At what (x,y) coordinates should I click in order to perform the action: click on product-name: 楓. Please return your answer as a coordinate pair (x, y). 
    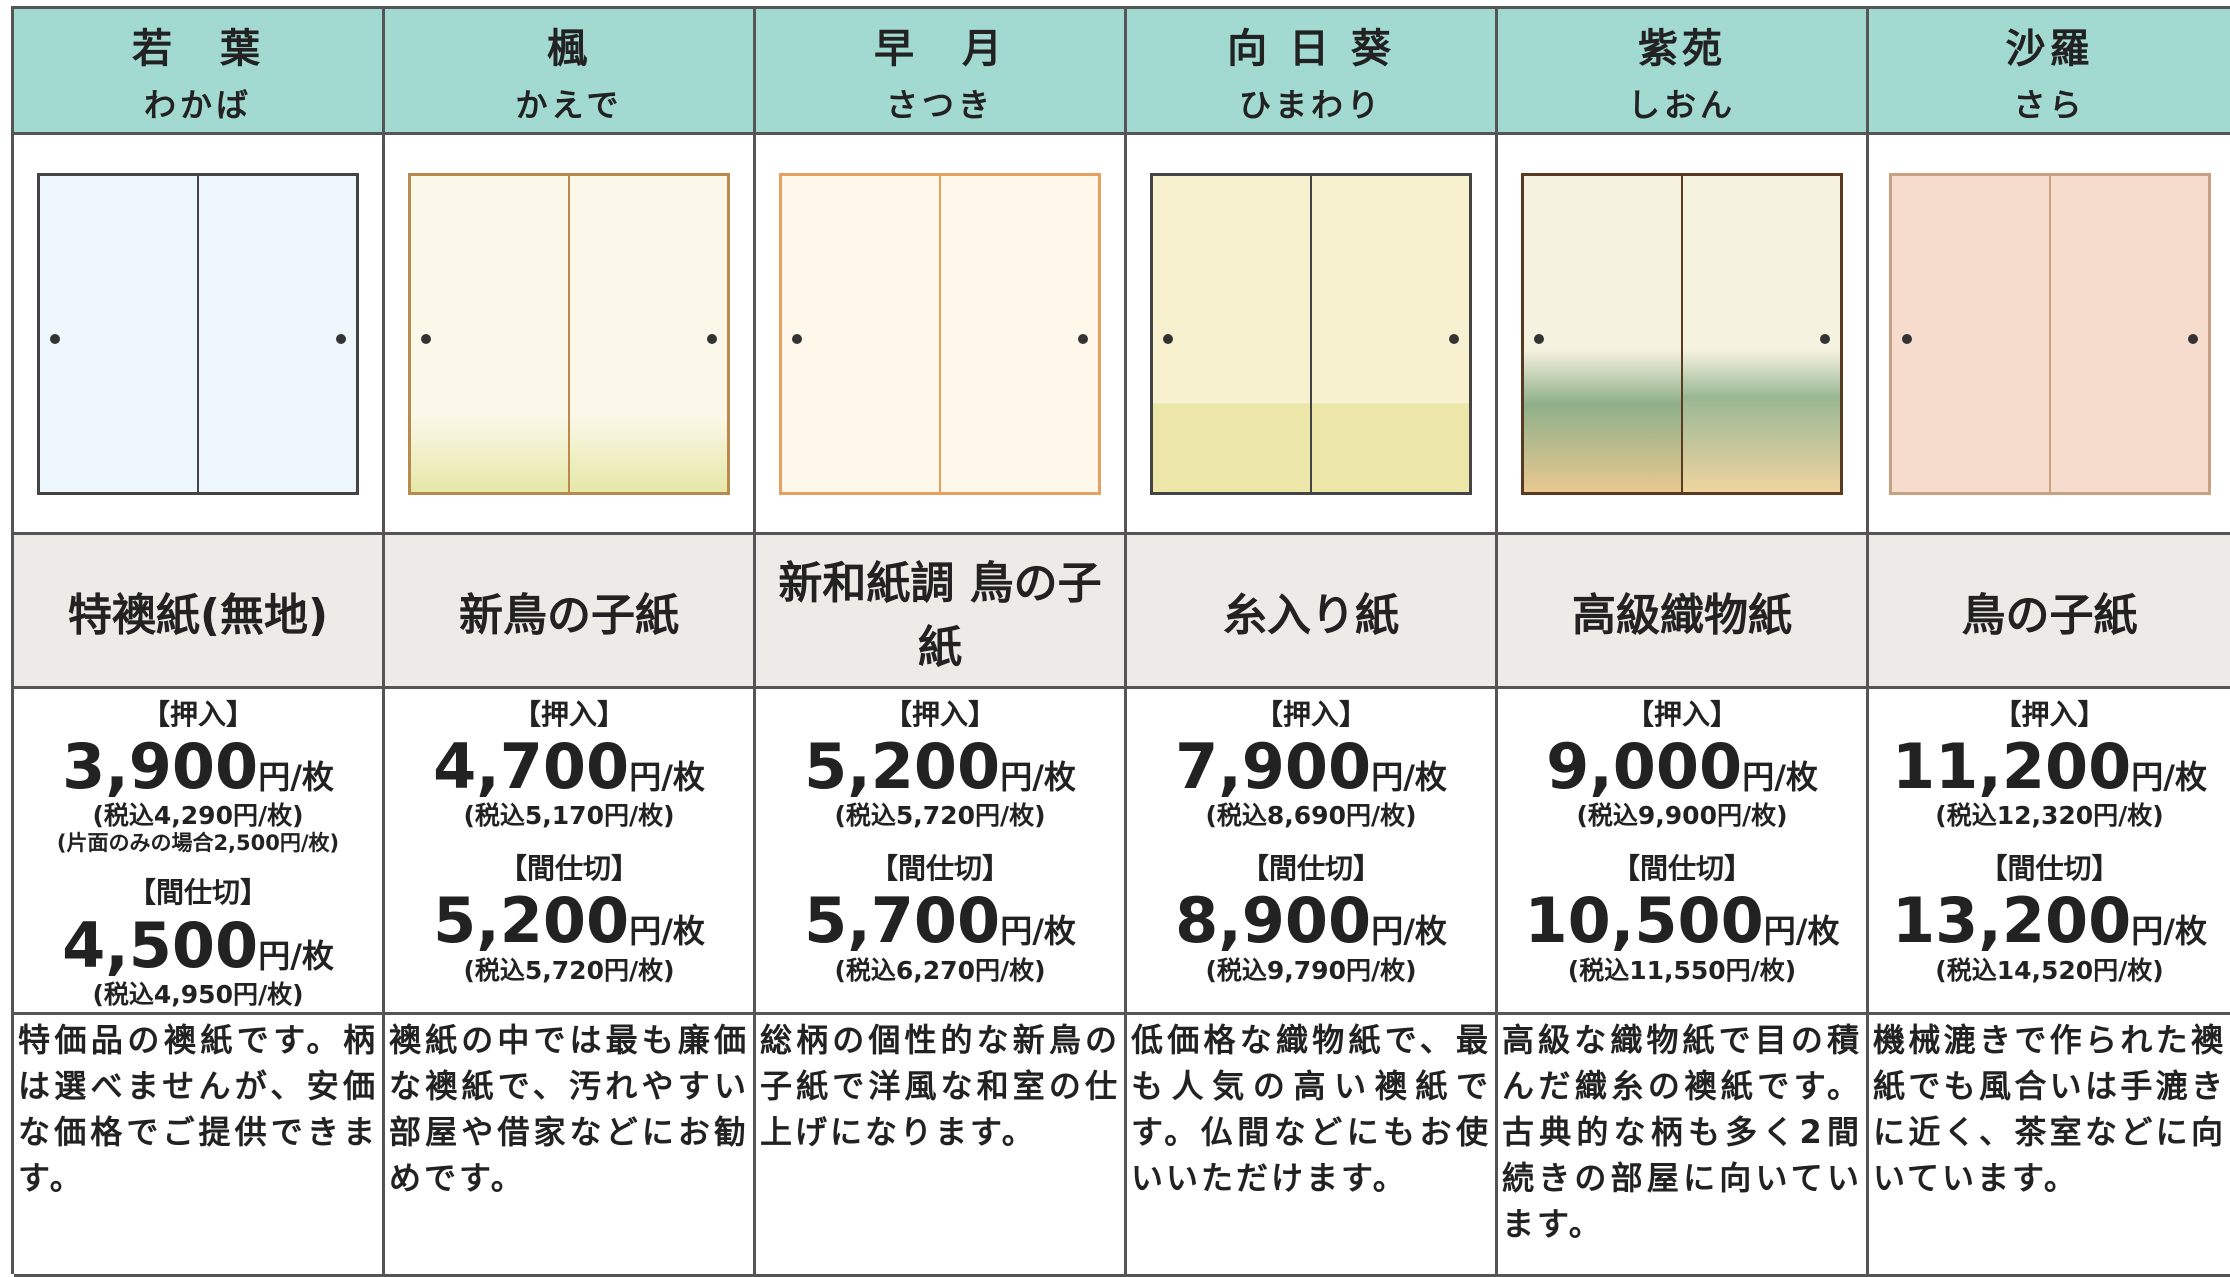
    Looking at the image, I should click on (569, 48).